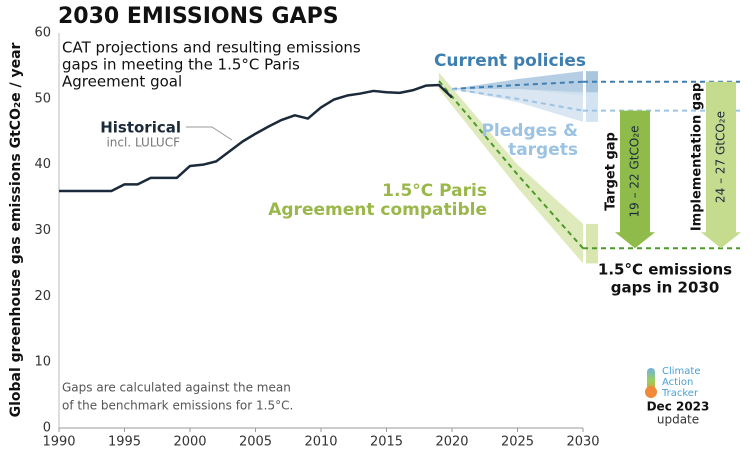 The image size is (754, 450). I want to click on date: Dec 2023, so click(678, 407).